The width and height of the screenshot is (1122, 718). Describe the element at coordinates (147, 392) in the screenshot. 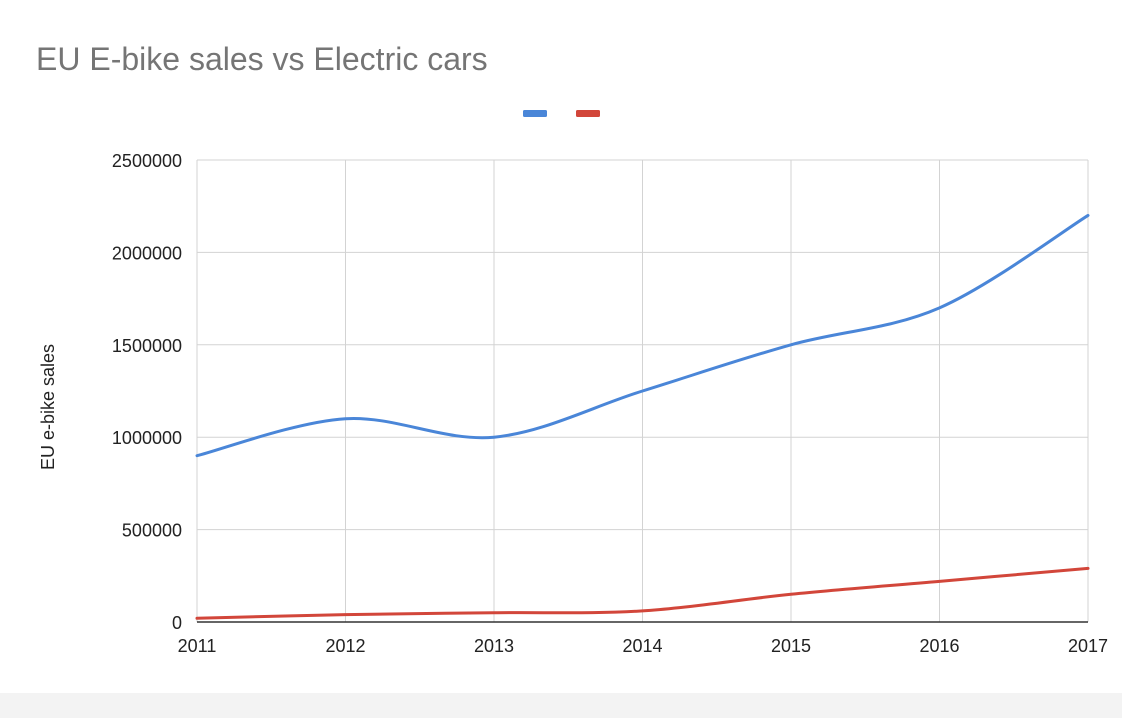

I see `y-axis-ticks: 0 500000 1000000 1500000 2000000 2500000` at that location.